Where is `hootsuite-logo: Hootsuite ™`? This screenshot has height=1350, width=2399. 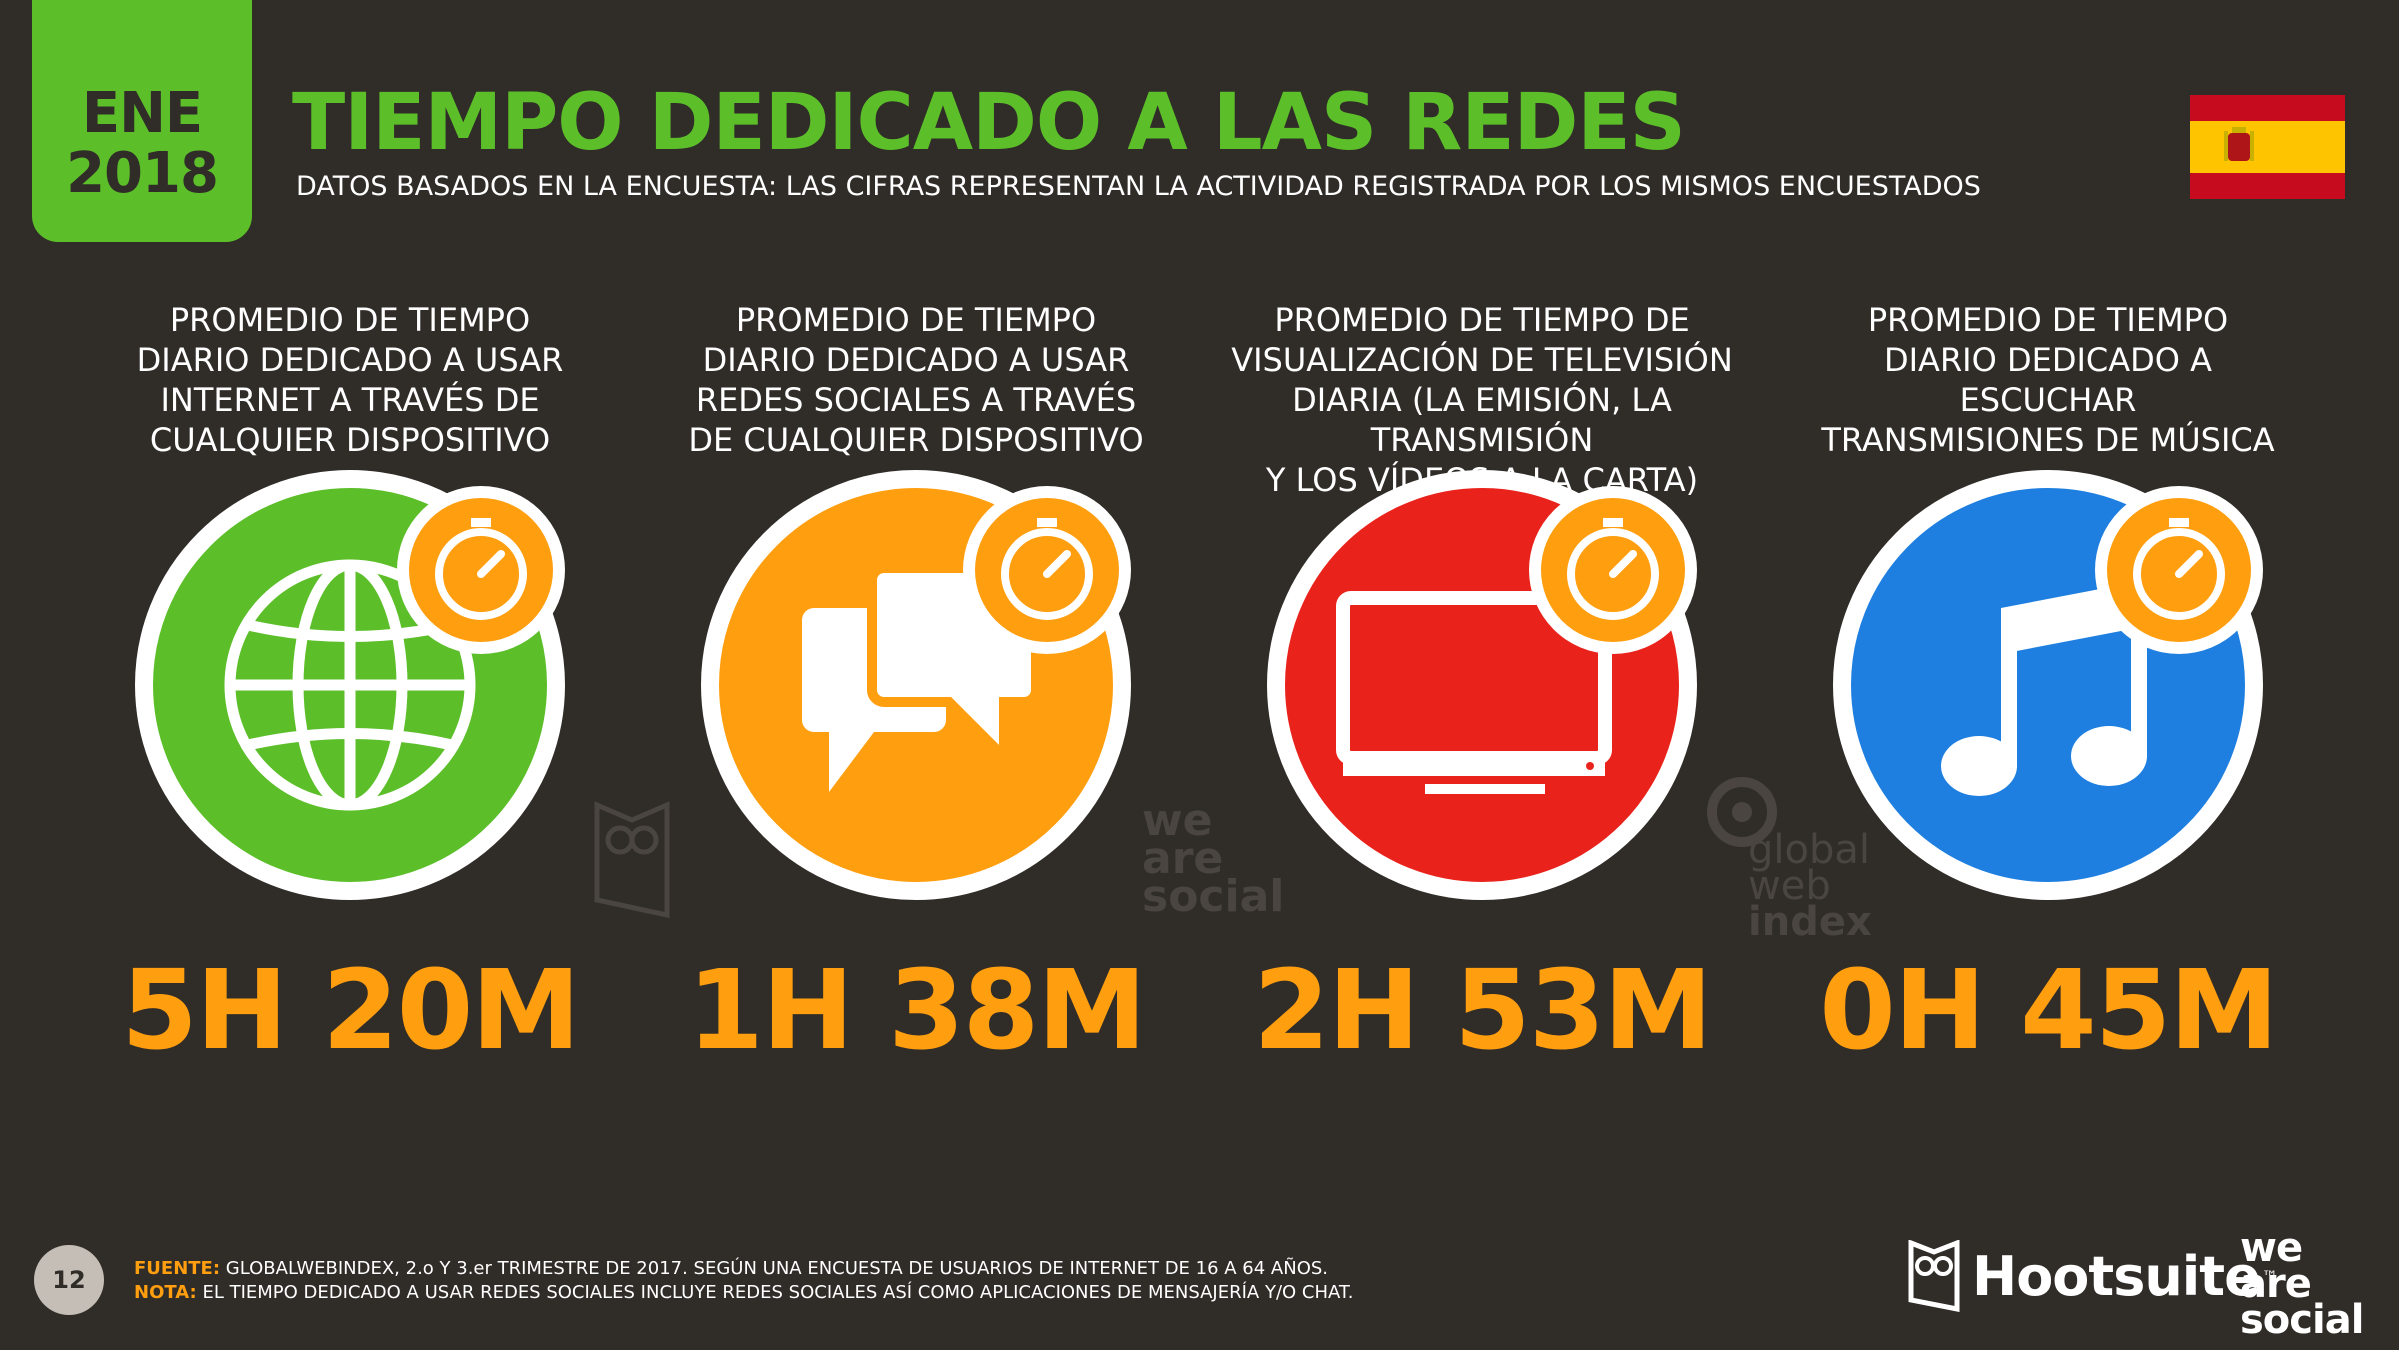
hootsuite-logo: Hootsuite ™ is located at coordinates (2093, 1276).